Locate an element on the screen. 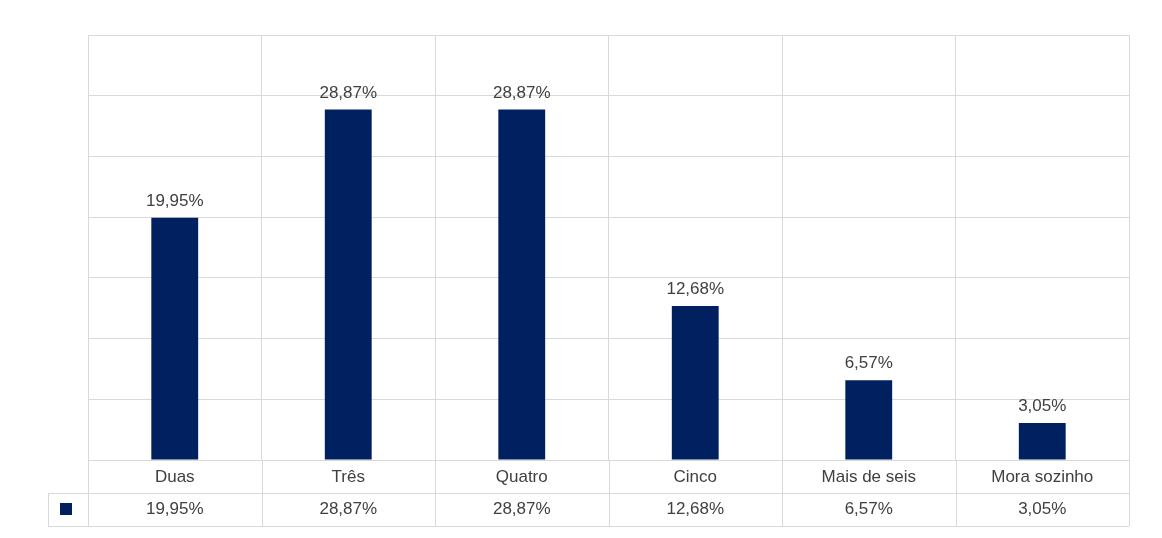 This screenshot has height=538, width=1162. data-label: 19,95% is located at coordinates (174, 509).